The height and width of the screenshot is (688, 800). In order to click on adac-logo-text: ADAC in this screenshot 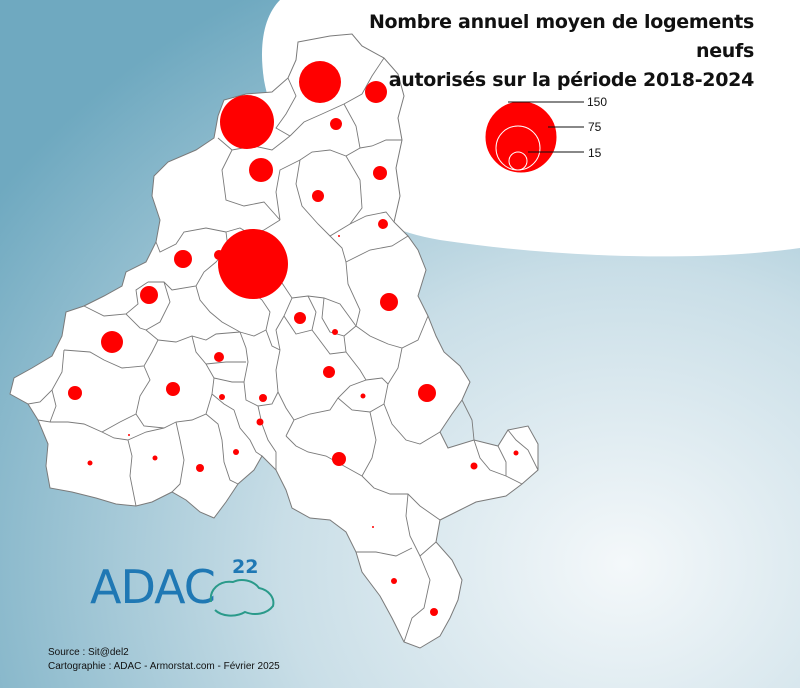, I will do `click(153, 587)`.